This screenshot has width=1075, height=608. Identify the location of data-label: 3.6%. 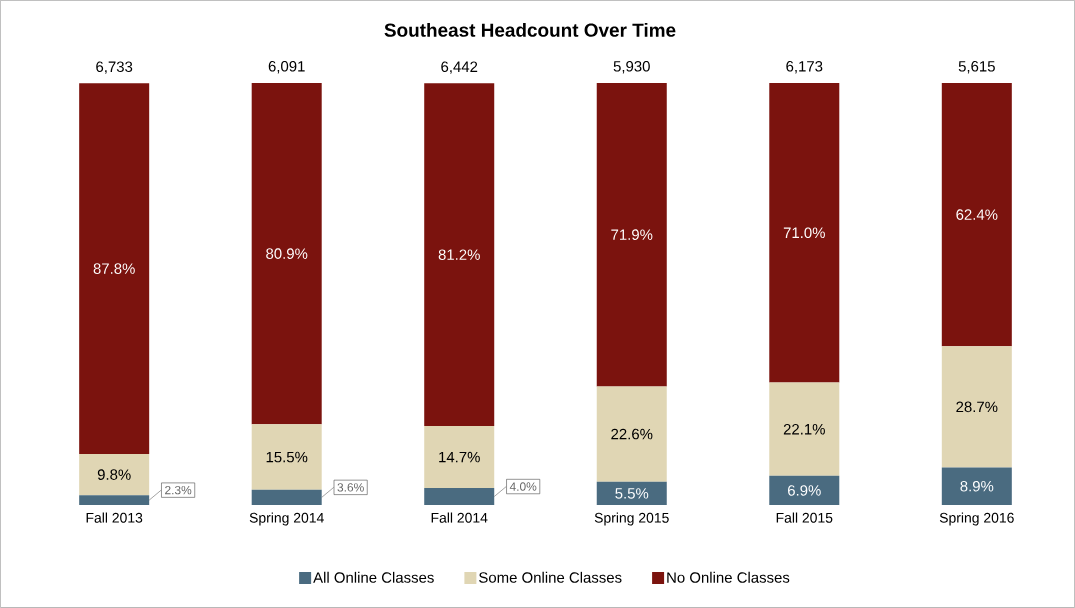
(350, 487).